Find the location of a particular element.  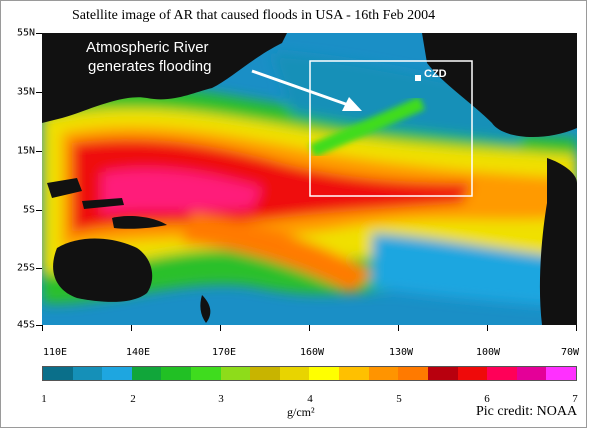

dry-subtropics-south is located at coordinates (474, 270).